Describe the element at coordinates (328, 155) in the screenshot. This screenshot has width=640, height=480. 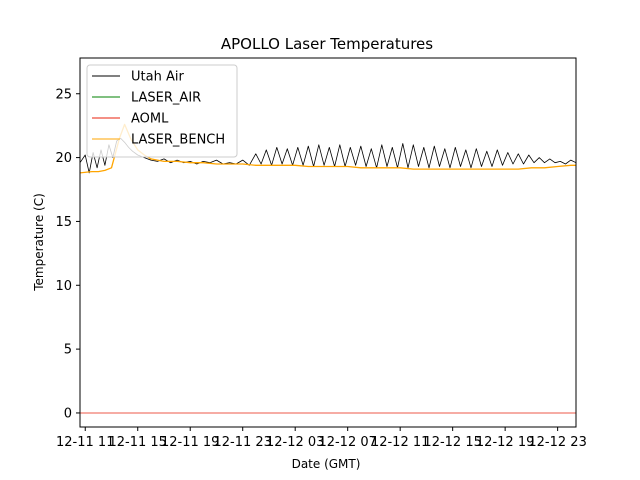
I see `series-line-utah-air` at that location.